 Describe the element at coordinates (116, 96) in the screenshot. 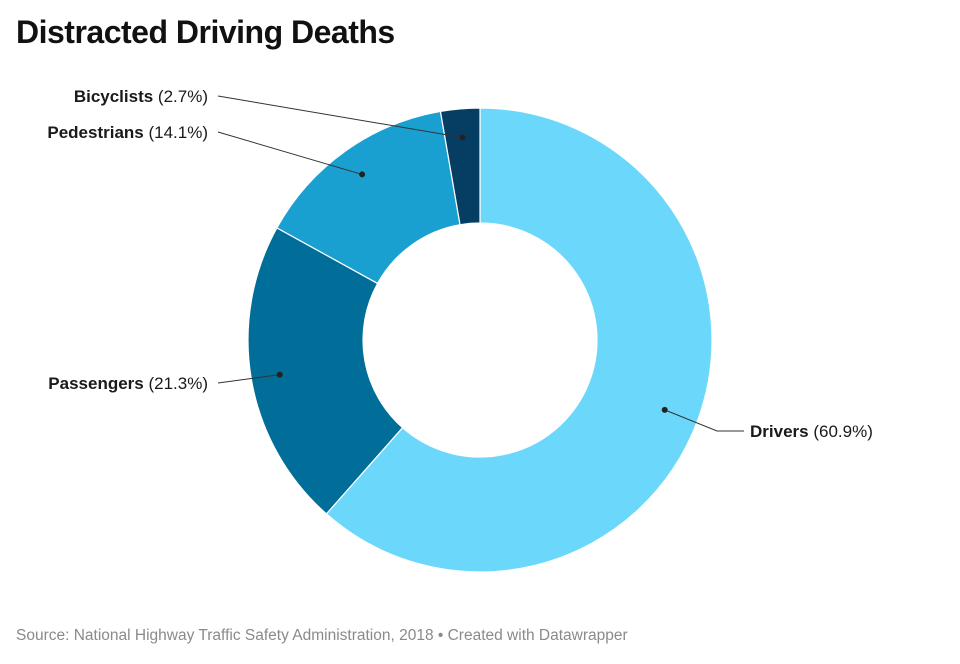

I see `slice-label-name: Bicyclists` at that location.